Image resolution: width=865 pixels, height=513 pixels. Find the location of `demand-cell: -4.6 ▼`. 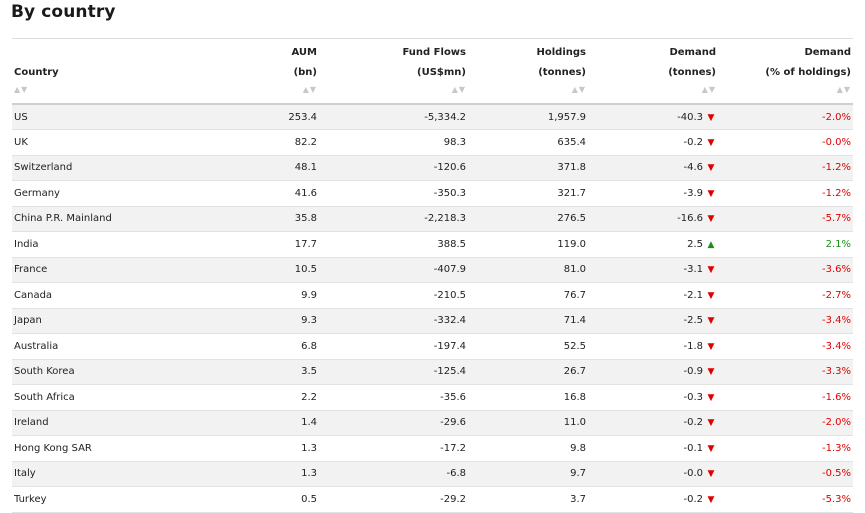

demand-cell: -4.6 ▼ is located at coordinates (653, 168).